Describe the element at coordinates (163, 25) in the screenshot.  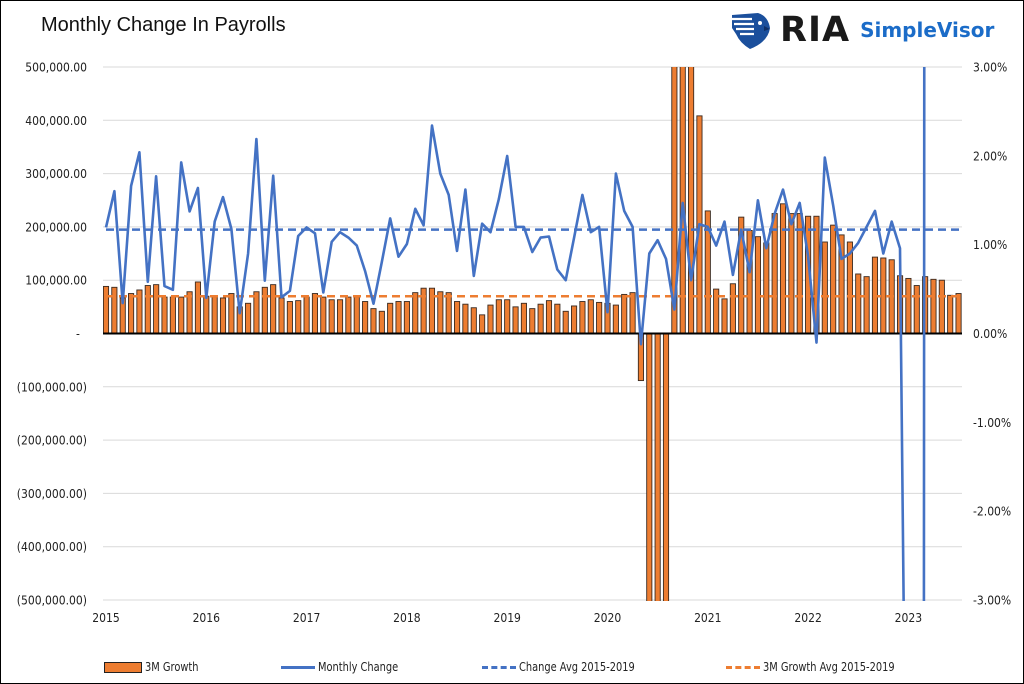
I see `chart-title: Monthly Change In Payrolls` at that location.